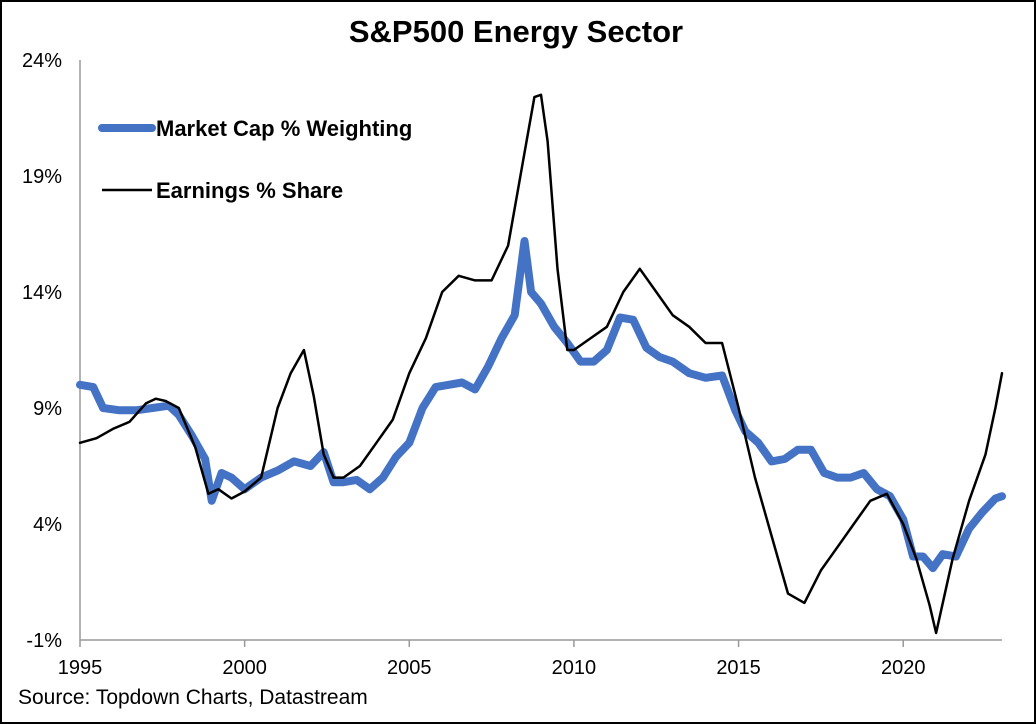 This screenshot has width=1036, height=724. Describe the element at coordinates (42, 61) in the screenshot. I see `y-tick-label: 24%` at that location.